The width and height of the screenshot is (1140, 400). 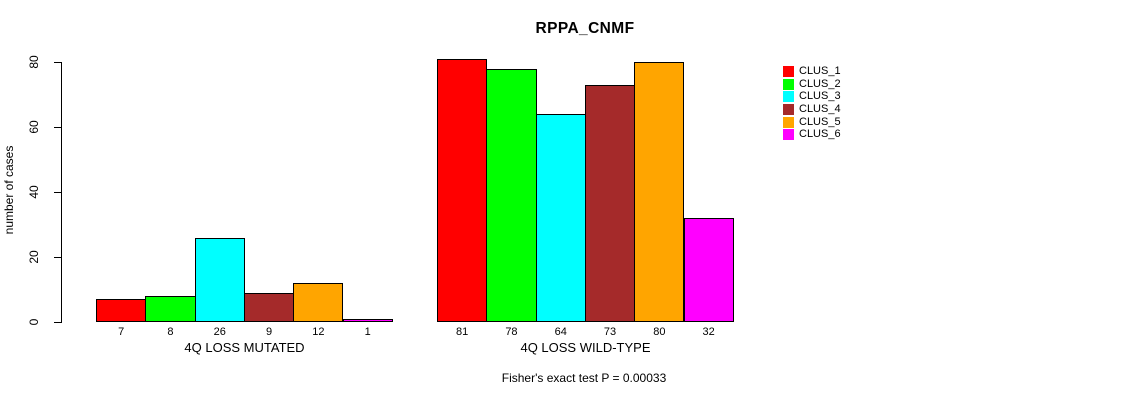 I want to click on bar-value-label: 73, so click(x=610, y=332).